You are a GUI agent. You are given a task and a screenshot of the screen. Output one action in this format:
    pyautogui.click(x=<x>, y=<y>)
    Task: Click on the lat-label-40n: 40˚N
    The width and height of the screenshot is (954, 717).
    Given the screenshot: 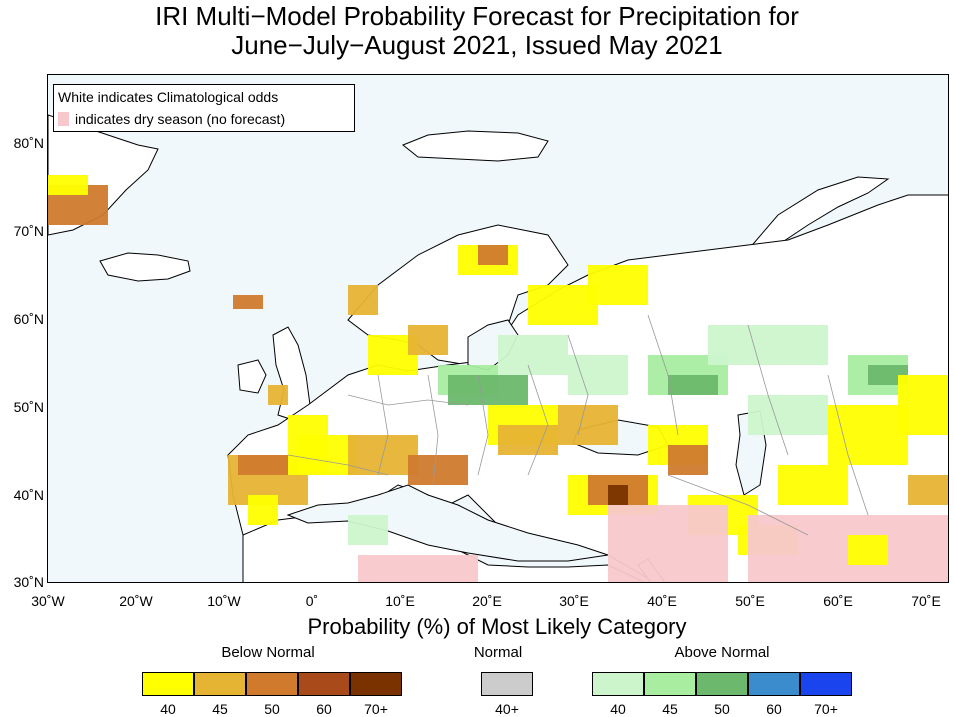 What is the action you would take?
    pyautogui.click(x=28, y=495)
    